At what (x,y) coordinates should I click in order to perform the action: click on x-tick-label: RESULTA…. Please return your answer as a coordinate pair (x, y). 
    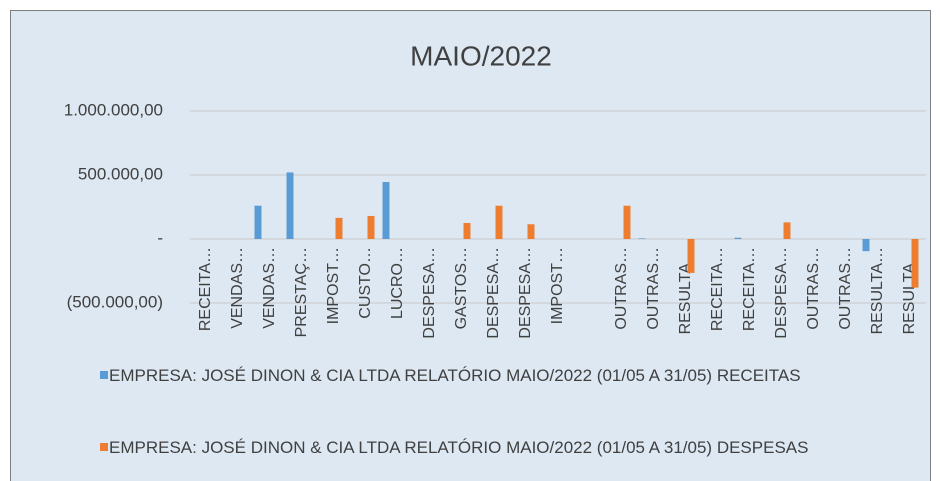
    Looking at the image, I should click on (877, 290).